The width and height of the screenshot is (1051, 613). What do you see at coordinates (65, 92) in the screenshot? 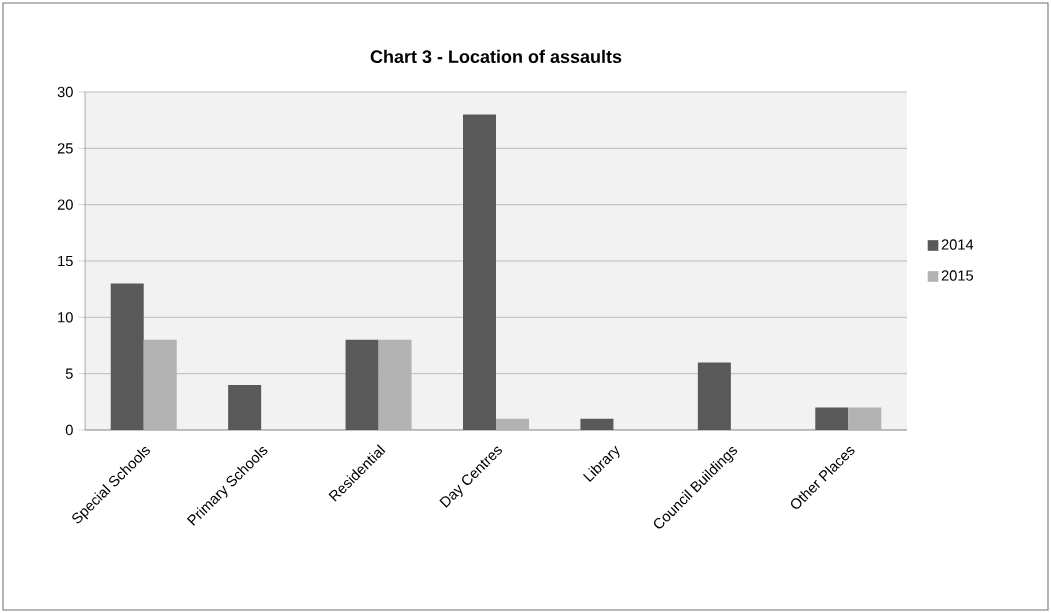
I see `y-tick-label: 30` at bounding box center [65, 92].